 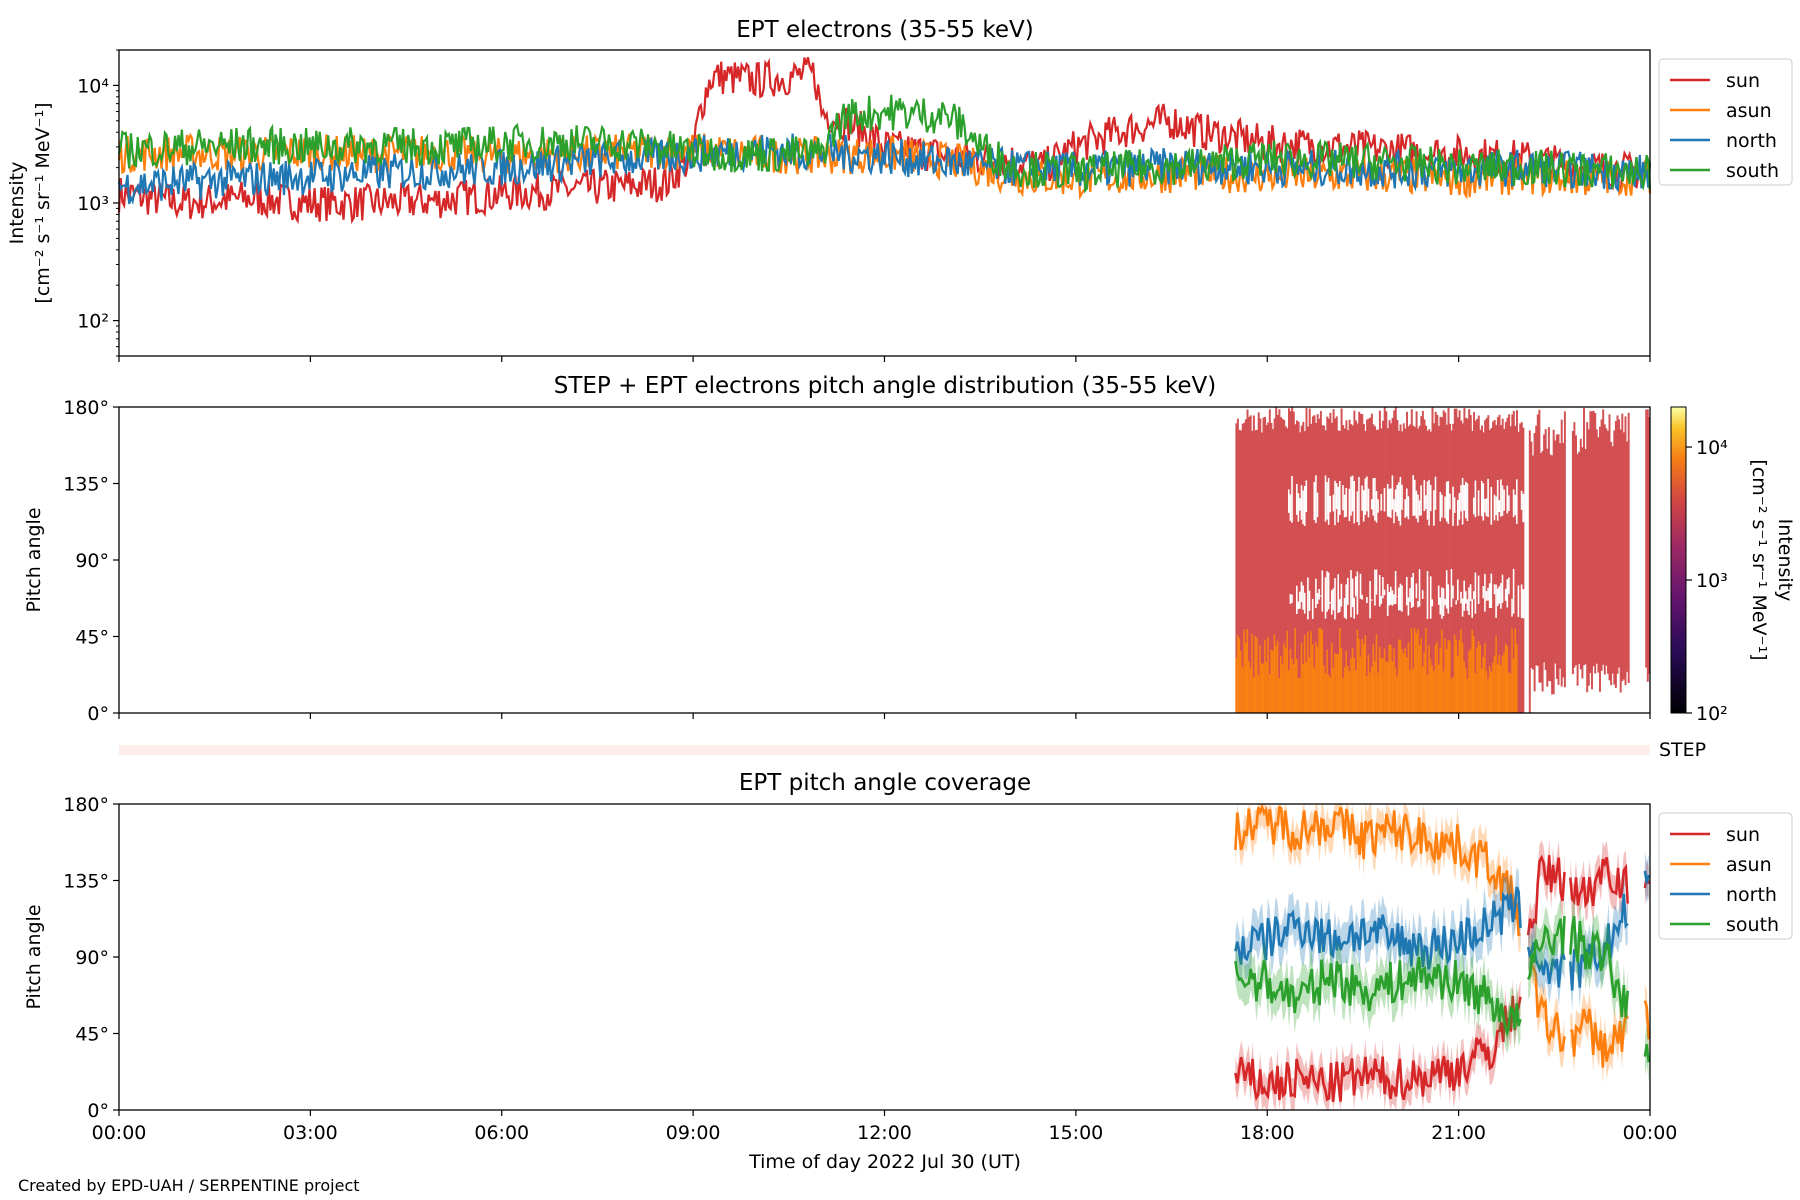 What do you see at coordinates (1599, 966) in the screenshot?
I see `coverage-line-south` at bounding box center [1599, 966].